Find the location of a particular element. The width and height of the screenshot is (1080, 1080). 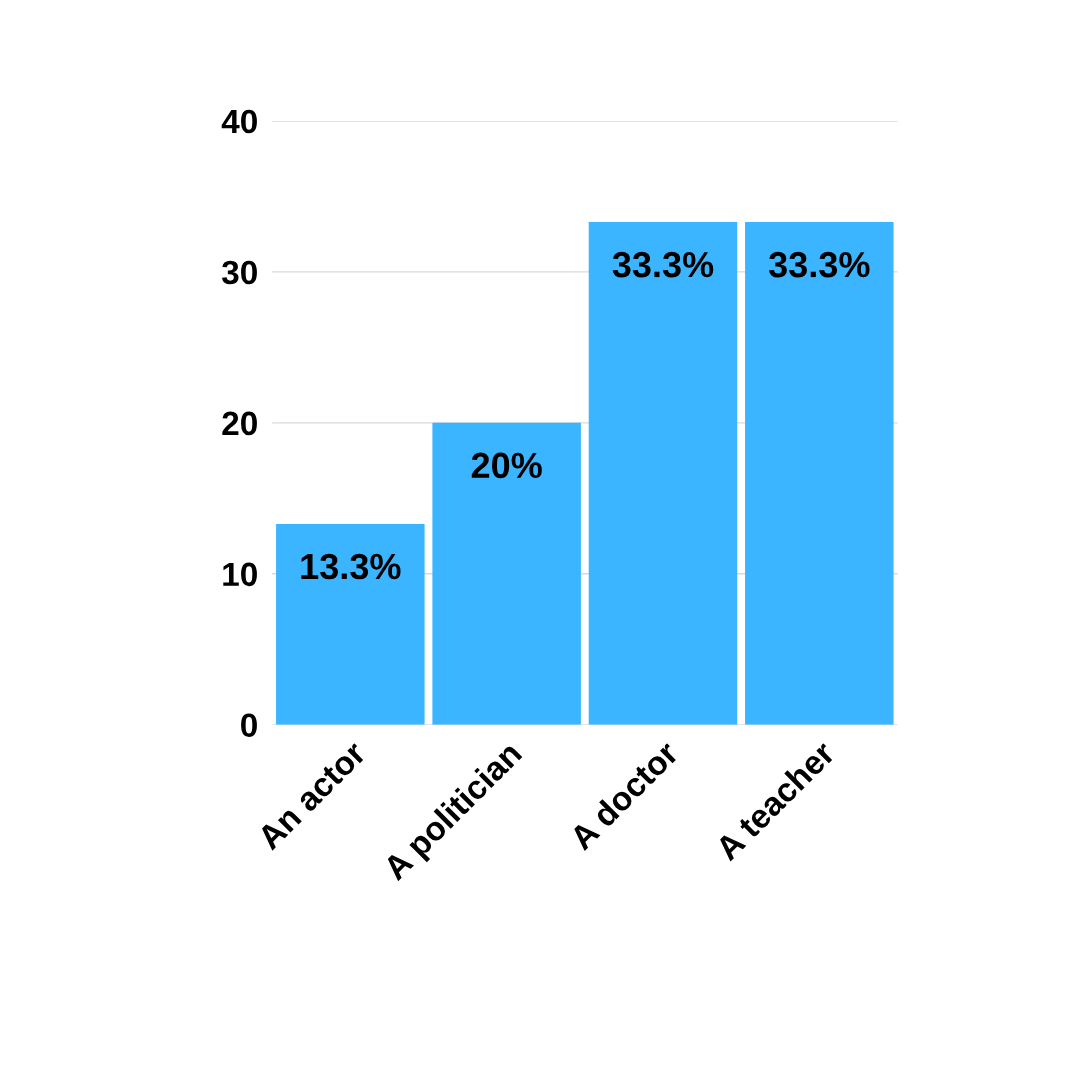

data-label: 20% is located at coordinates (506, 465).